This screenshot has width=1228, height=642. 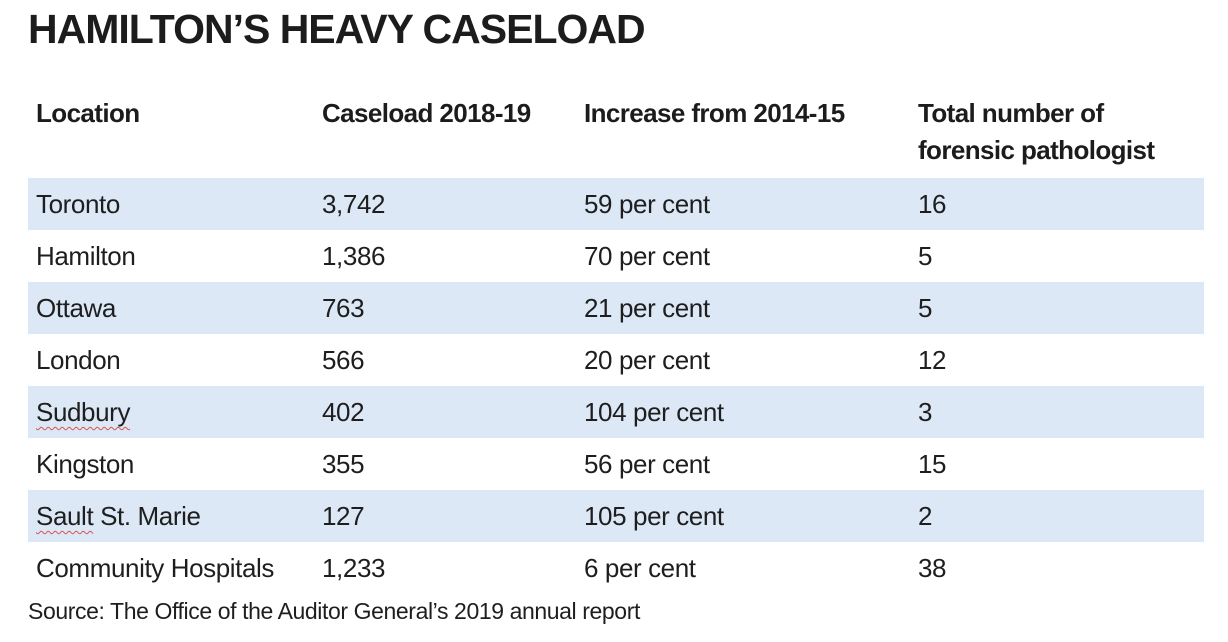 I want to click on table-row: Hamilton 1,386 70 per cent 5, so click(x=616, y=256).